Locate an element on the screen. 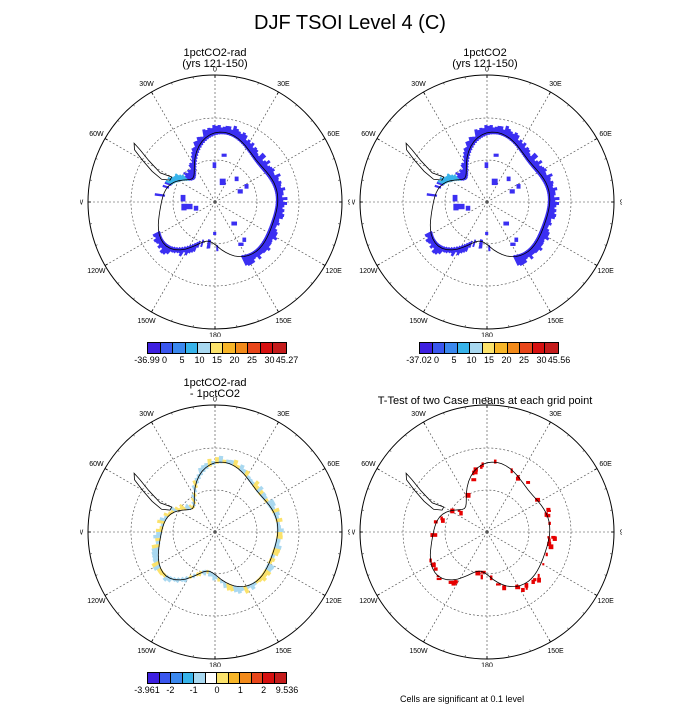 This screenshot has height=704, width=700. longitude-label-120e: 120E is located at coordinates (333, 601).